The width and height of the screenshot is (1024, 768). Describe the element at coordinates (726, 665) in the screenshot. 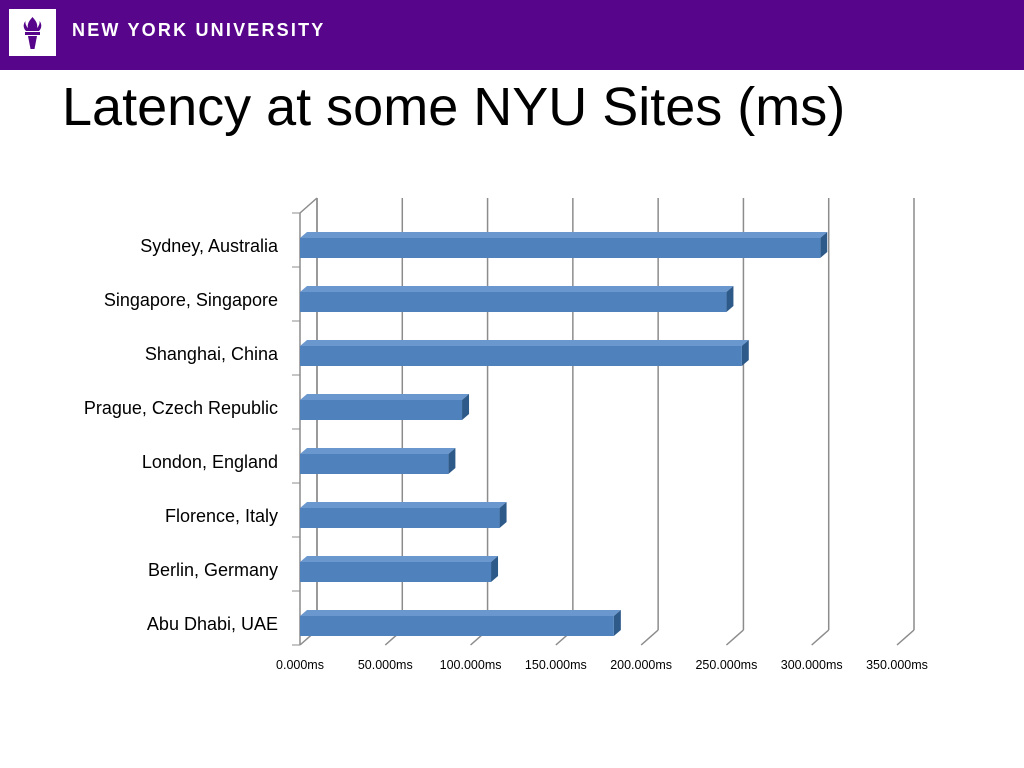

I see `x-tick-label: 250.000ms` at that location.